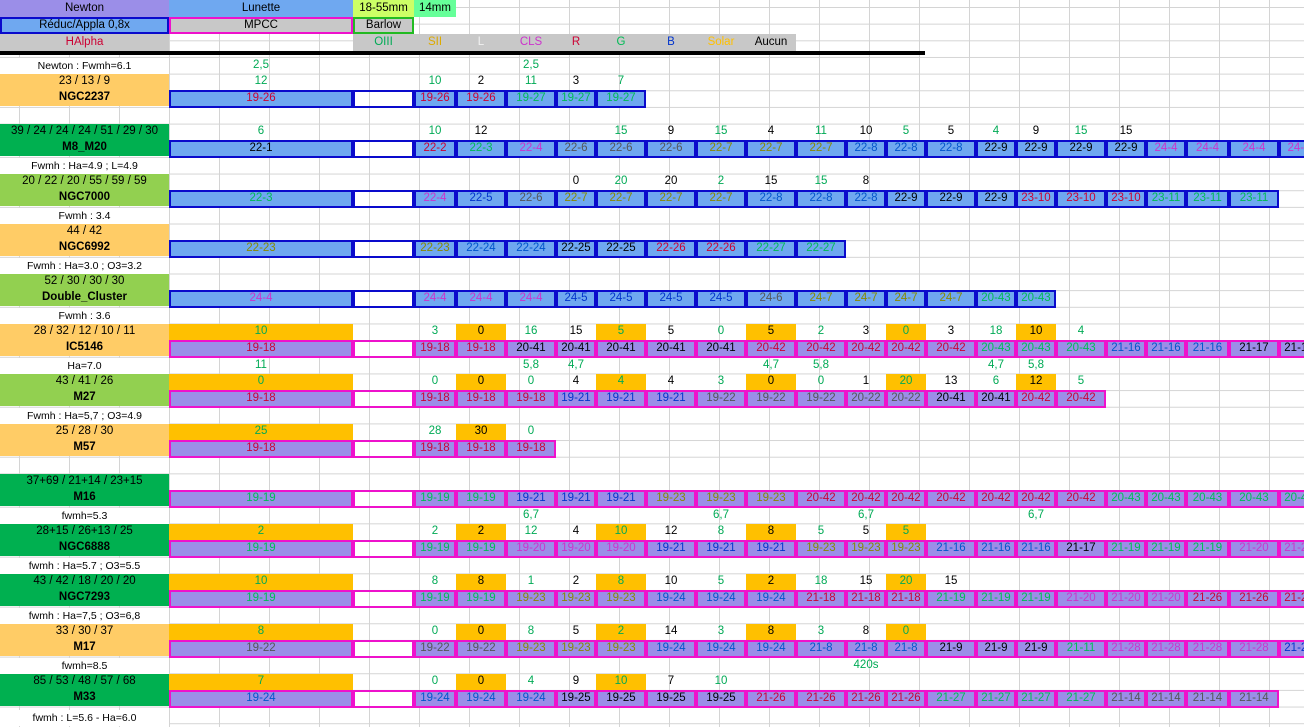 Image resolution: width=1304 pixels, height=727 pixels. Describe the element at coordinates (84, 42) in the screenshot. I see `filter-halpha: HAlpha` at that location.